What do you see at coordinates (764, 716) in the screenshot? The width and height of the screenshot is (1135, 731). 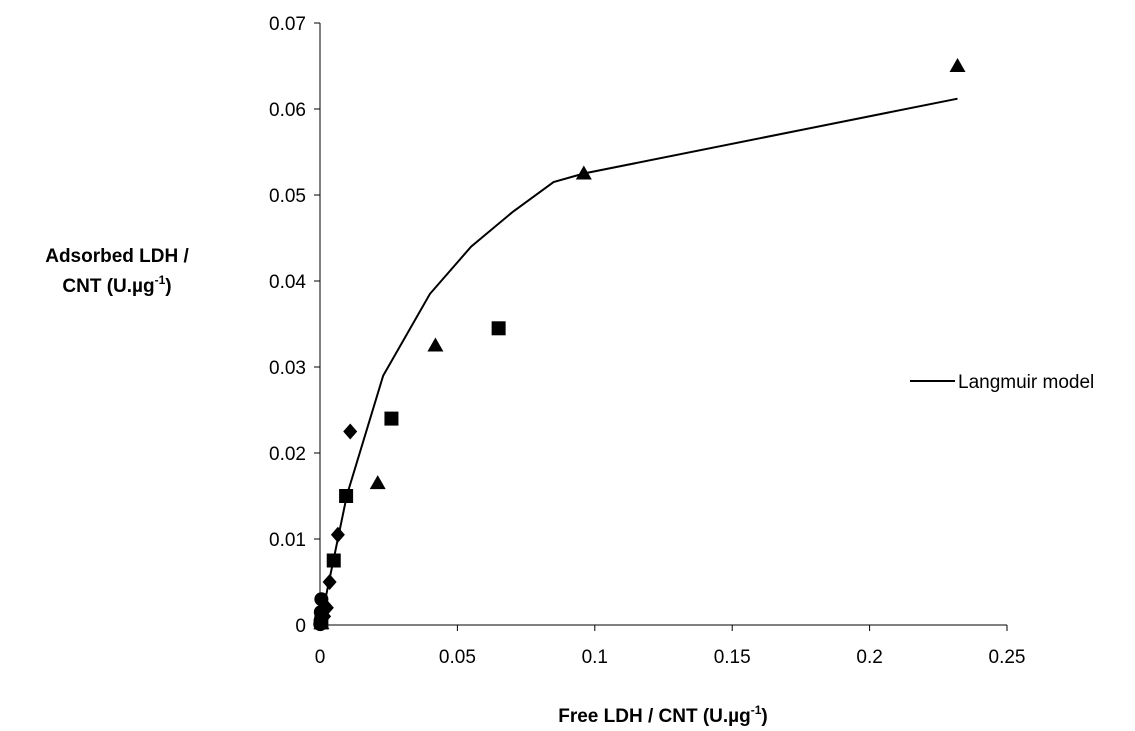 I see `x-label-end: )` at bounding box center [764, 716].